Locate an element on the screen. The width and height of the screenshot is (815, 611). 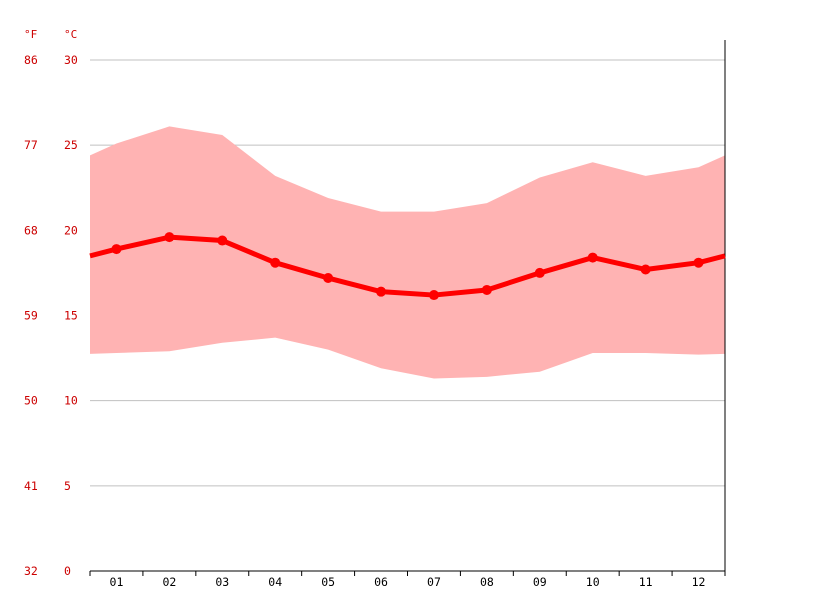
x-tick-labels: 01 02 03 04 05 06 07 08 09 10 11 12 is located at coordinates (408, 582).